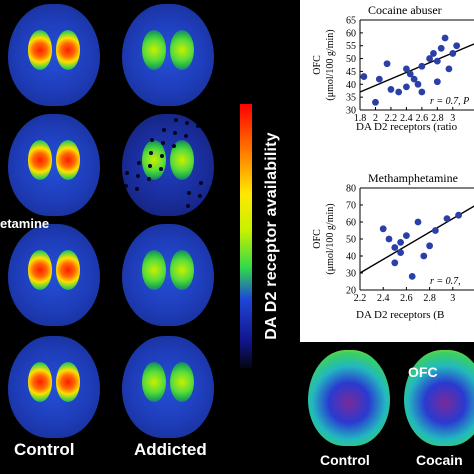 Image resolution: width=474 pixels, height=474 pixels. I want to click on correlation-annotation: r = 0.7,, so click(445, 281).